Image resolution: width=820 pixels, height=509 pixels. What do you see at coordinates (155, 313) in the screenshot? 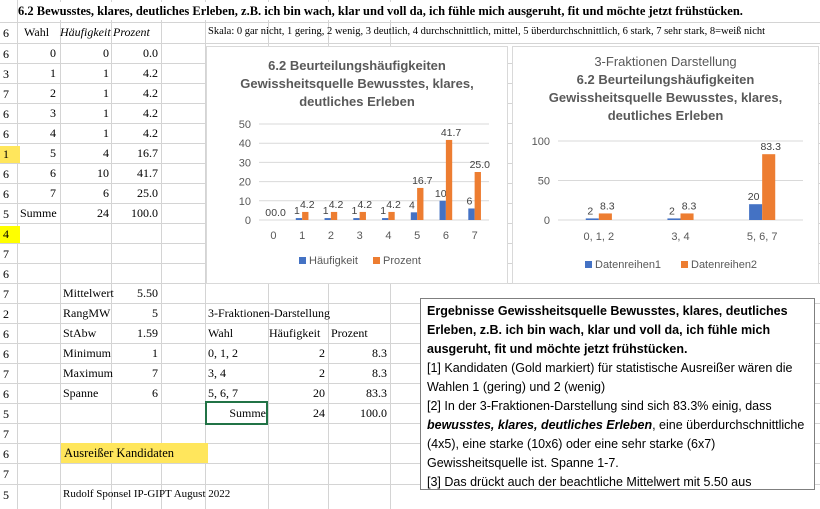
I see `stat-value: 5` at bounding box center [155, 313].